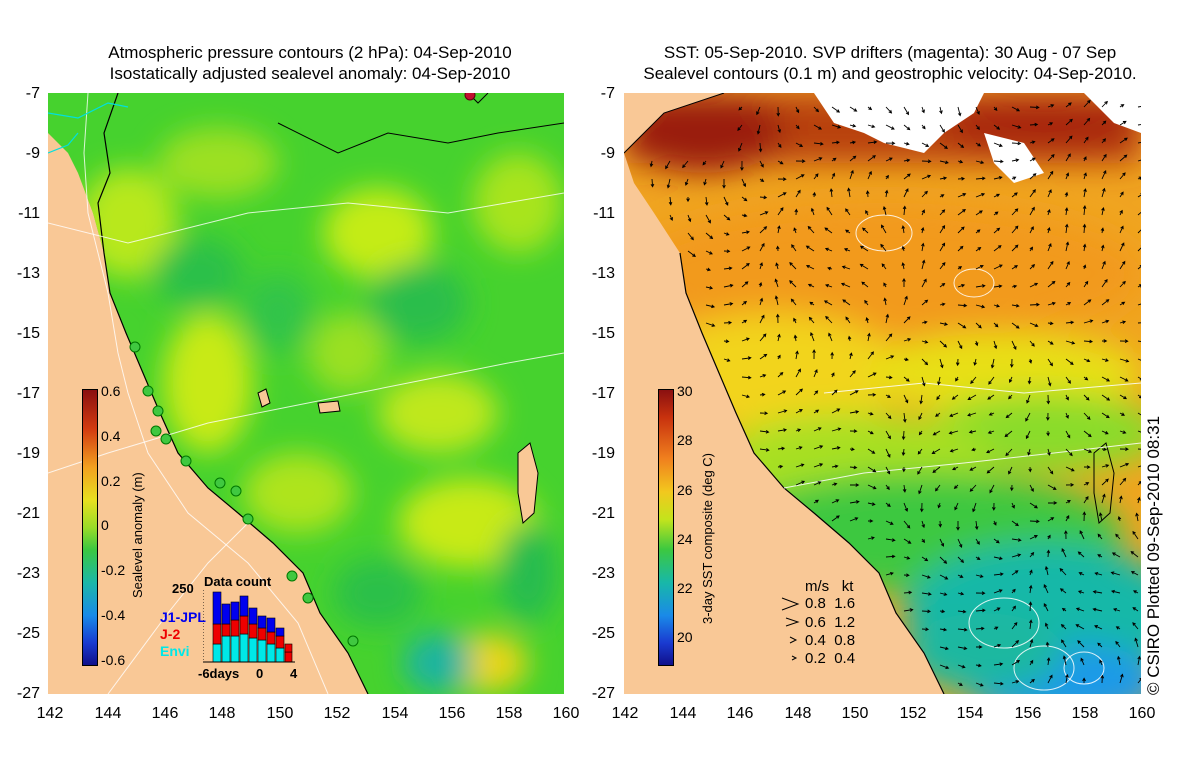 This screenshot has width=1200, height=780. I want to click on left-x-tick: 142, so click(50, 713).